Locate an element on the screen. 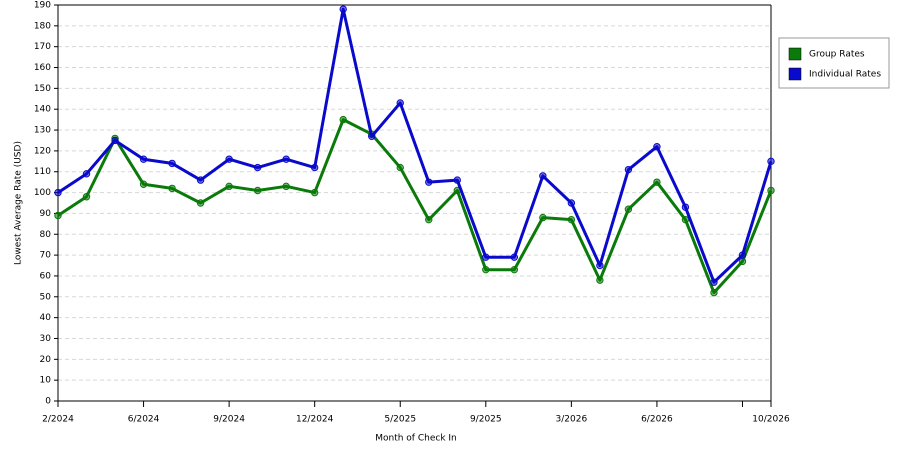 The image size is (900, 450). y-tick-label: 180 is located at coordinates (42, 26).